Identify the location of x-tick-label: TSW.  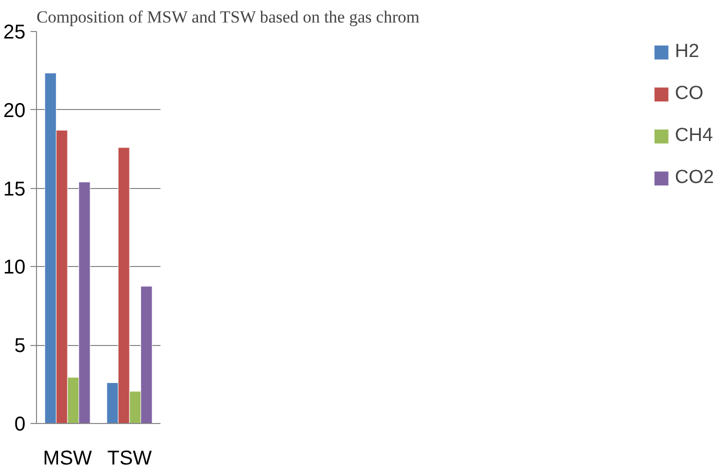
(129, 459).